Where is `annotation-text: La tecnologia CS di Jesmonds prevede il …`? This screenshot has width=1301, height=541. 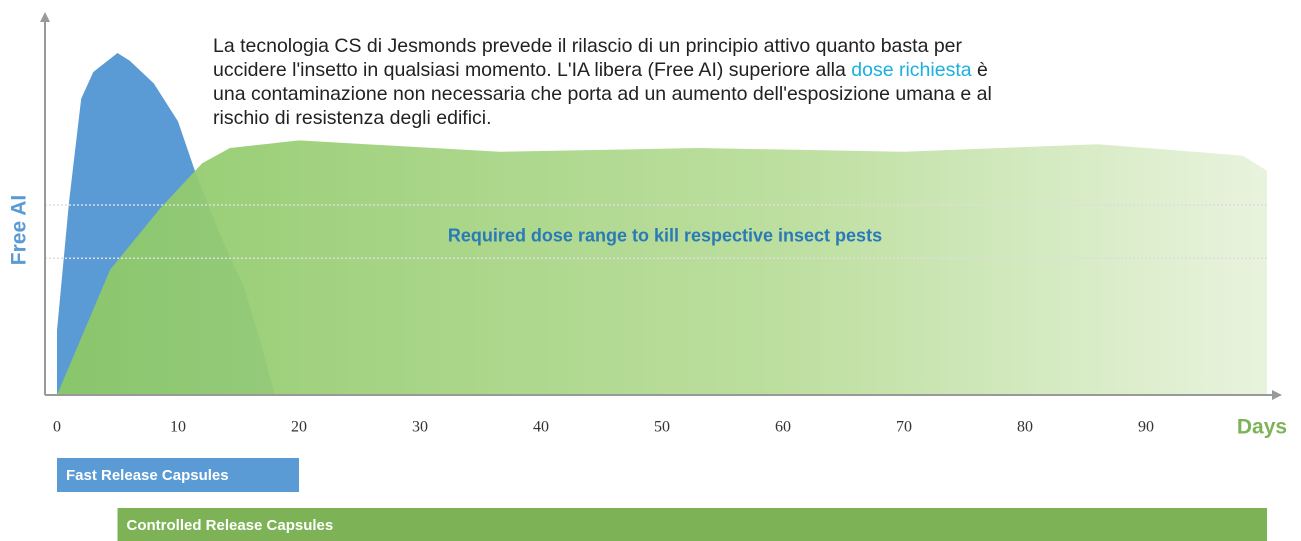
annotation-text: La tecnologia CS di Jesmonds prevede il … is located at coordinates (588, 58).